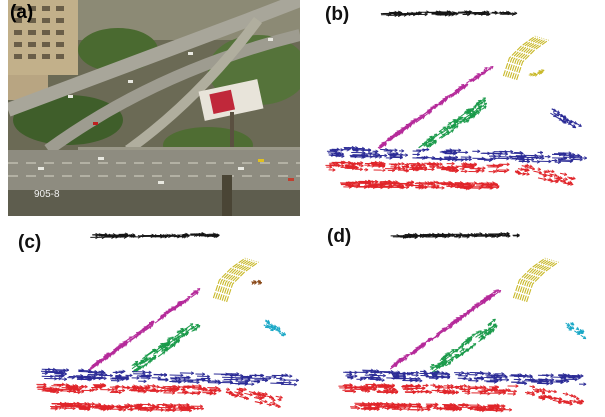 The width and height of the screenshot is (605, 417). I want to click on panel-label-c: (c), so click(30, 242).